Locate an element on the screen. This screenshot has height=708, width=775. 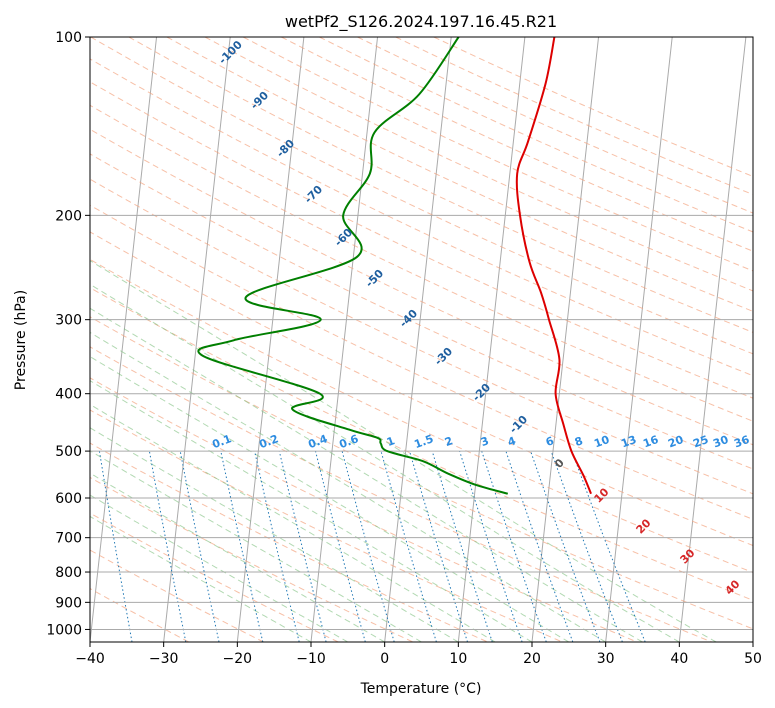
mixing-ratio-label: 16 is located at coordinates (650, 442).